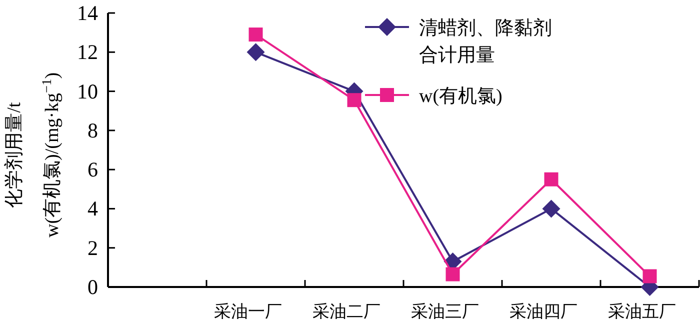 The width and height of the screenshot is (700, 331). I want to click on legend-label: 清蜡剂、降黏剂合计用量, so click(485, 41).